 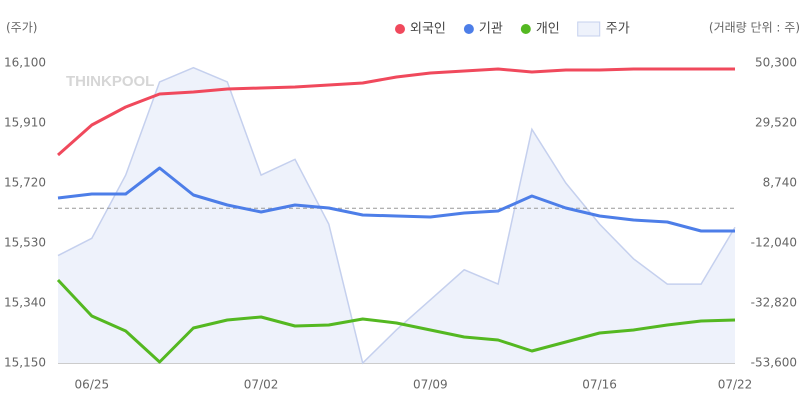 I want to click on y2-tick-label: 50,300, so click(x=776, y=63).